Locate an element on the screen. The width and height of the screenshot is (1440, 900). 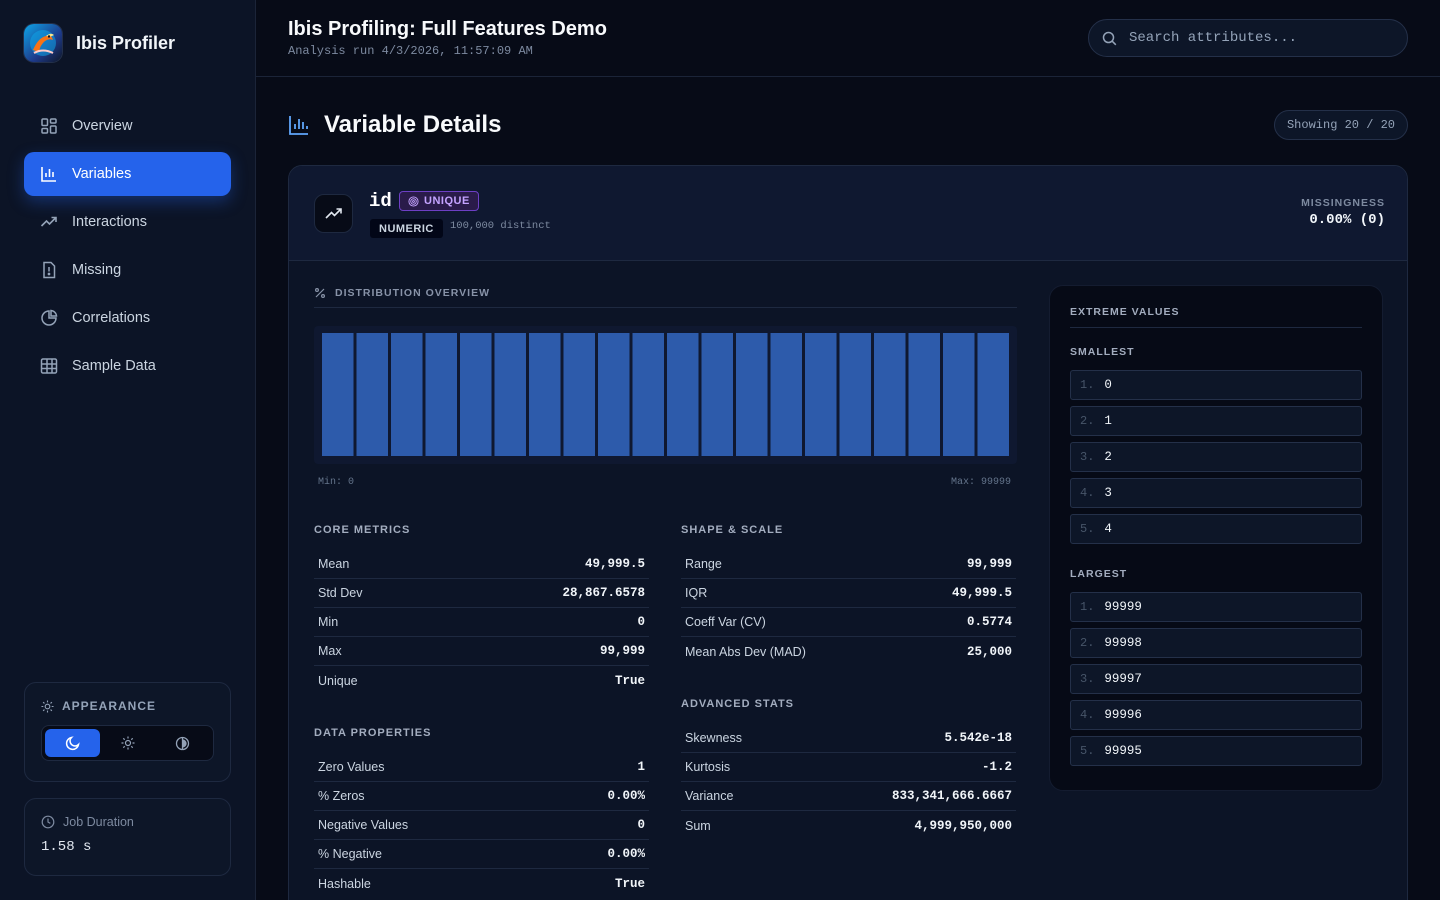
appearance-heading: APPEARANCE is located at coordinates (127, 706).